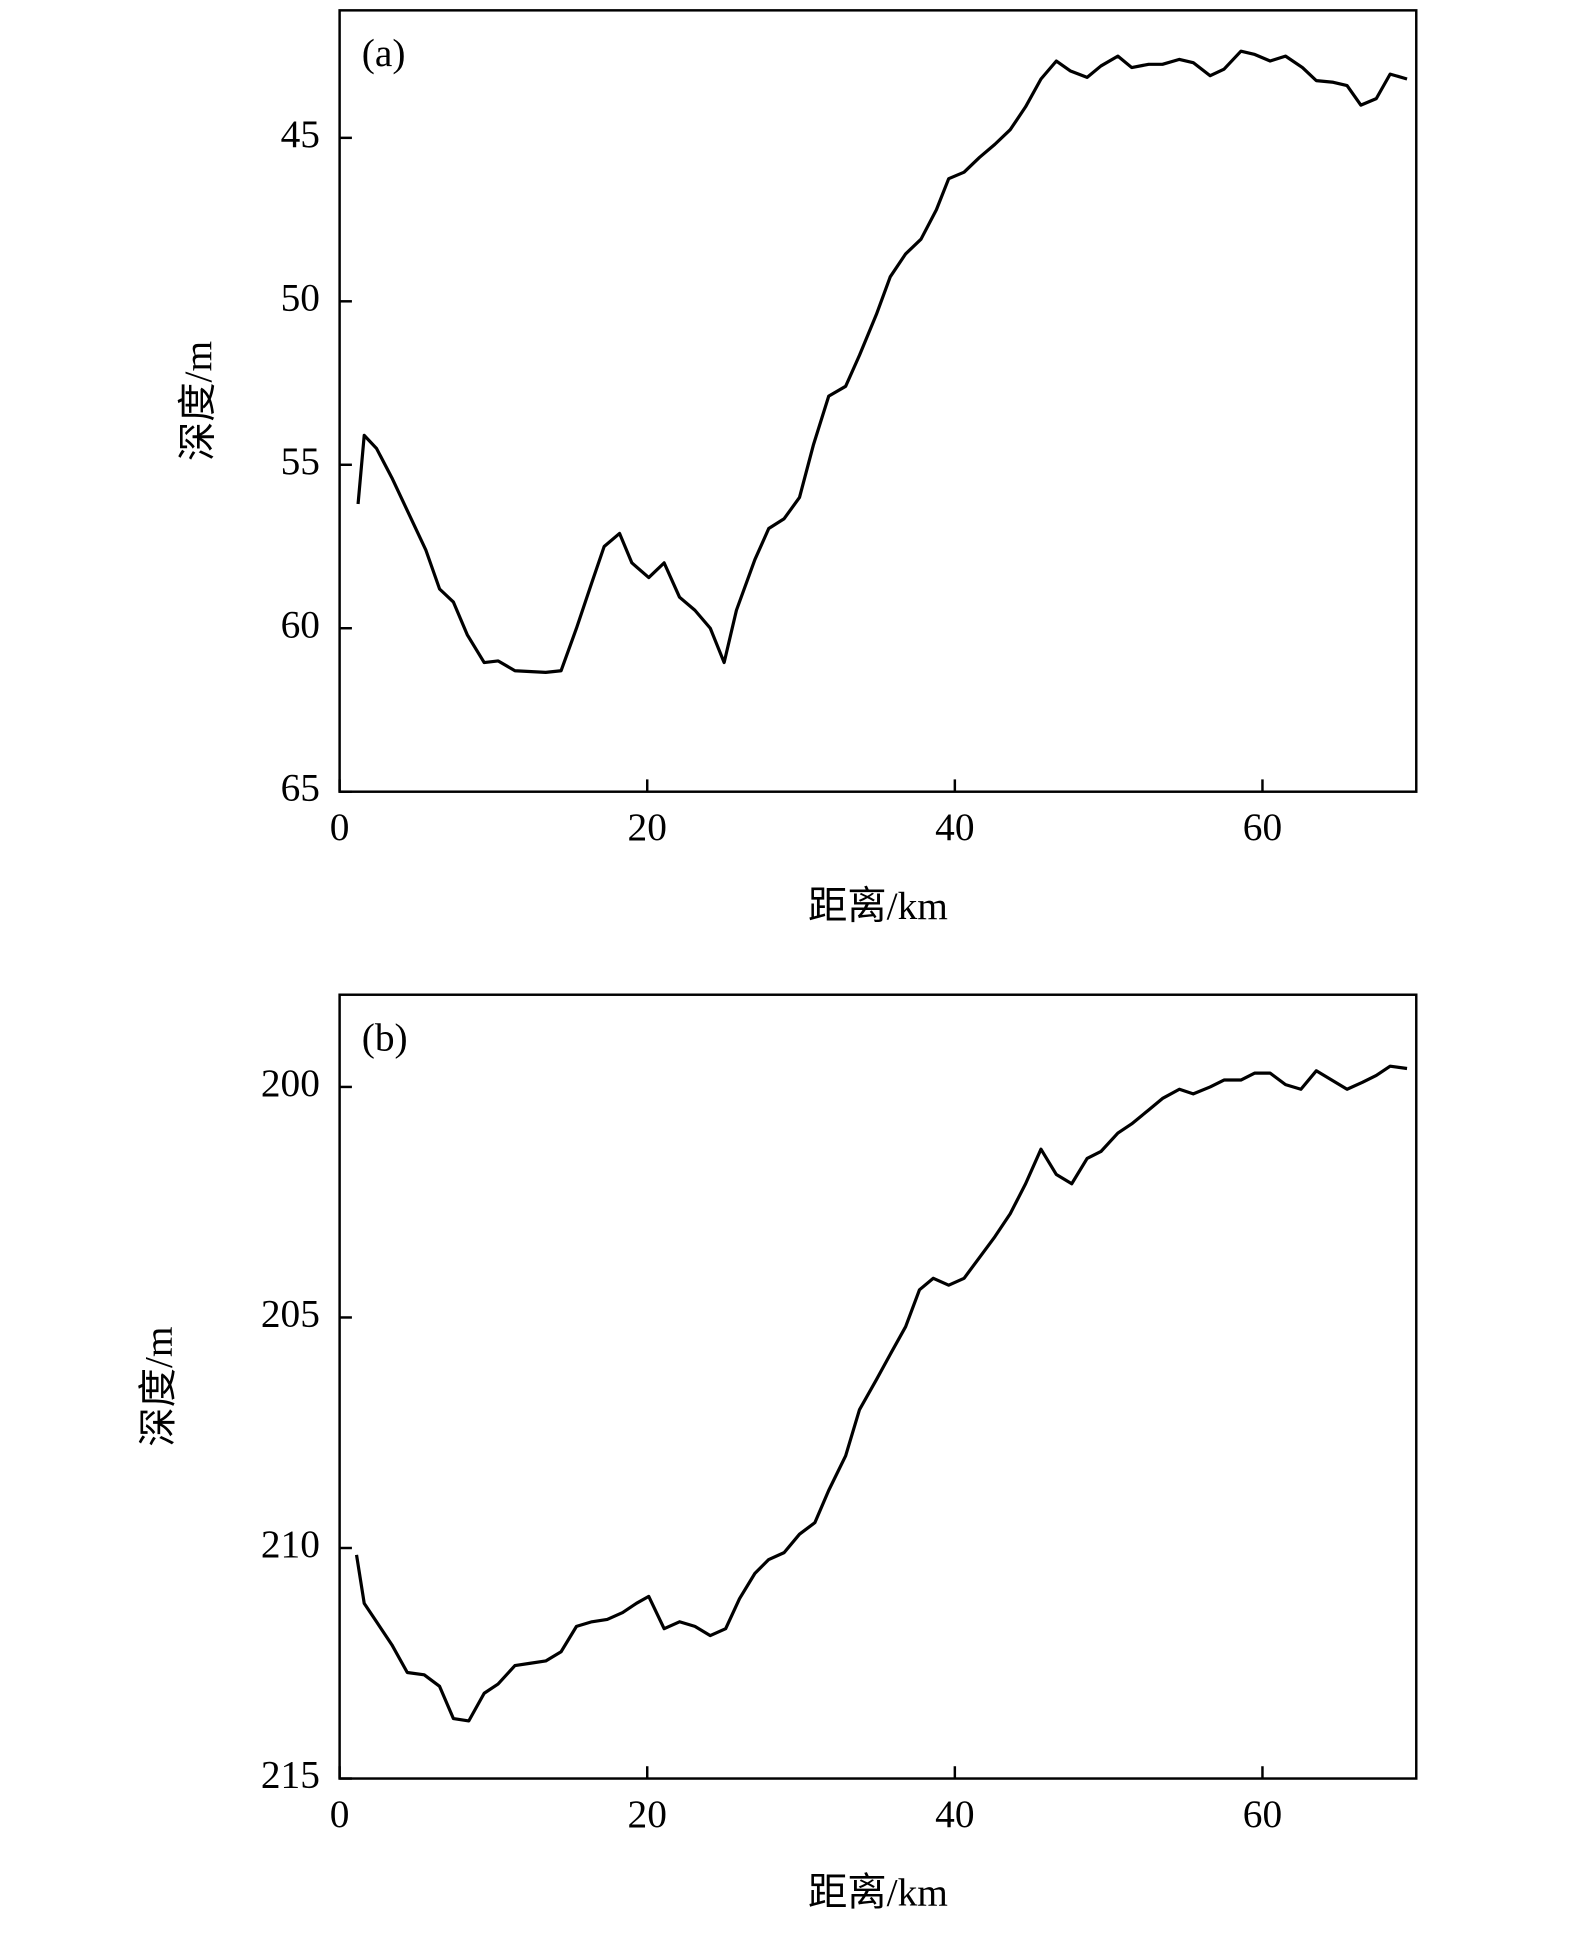 The height and width of the screenshot is (1939, 1575). I want to click on y-tick-label: 200, so click(290, 1083).